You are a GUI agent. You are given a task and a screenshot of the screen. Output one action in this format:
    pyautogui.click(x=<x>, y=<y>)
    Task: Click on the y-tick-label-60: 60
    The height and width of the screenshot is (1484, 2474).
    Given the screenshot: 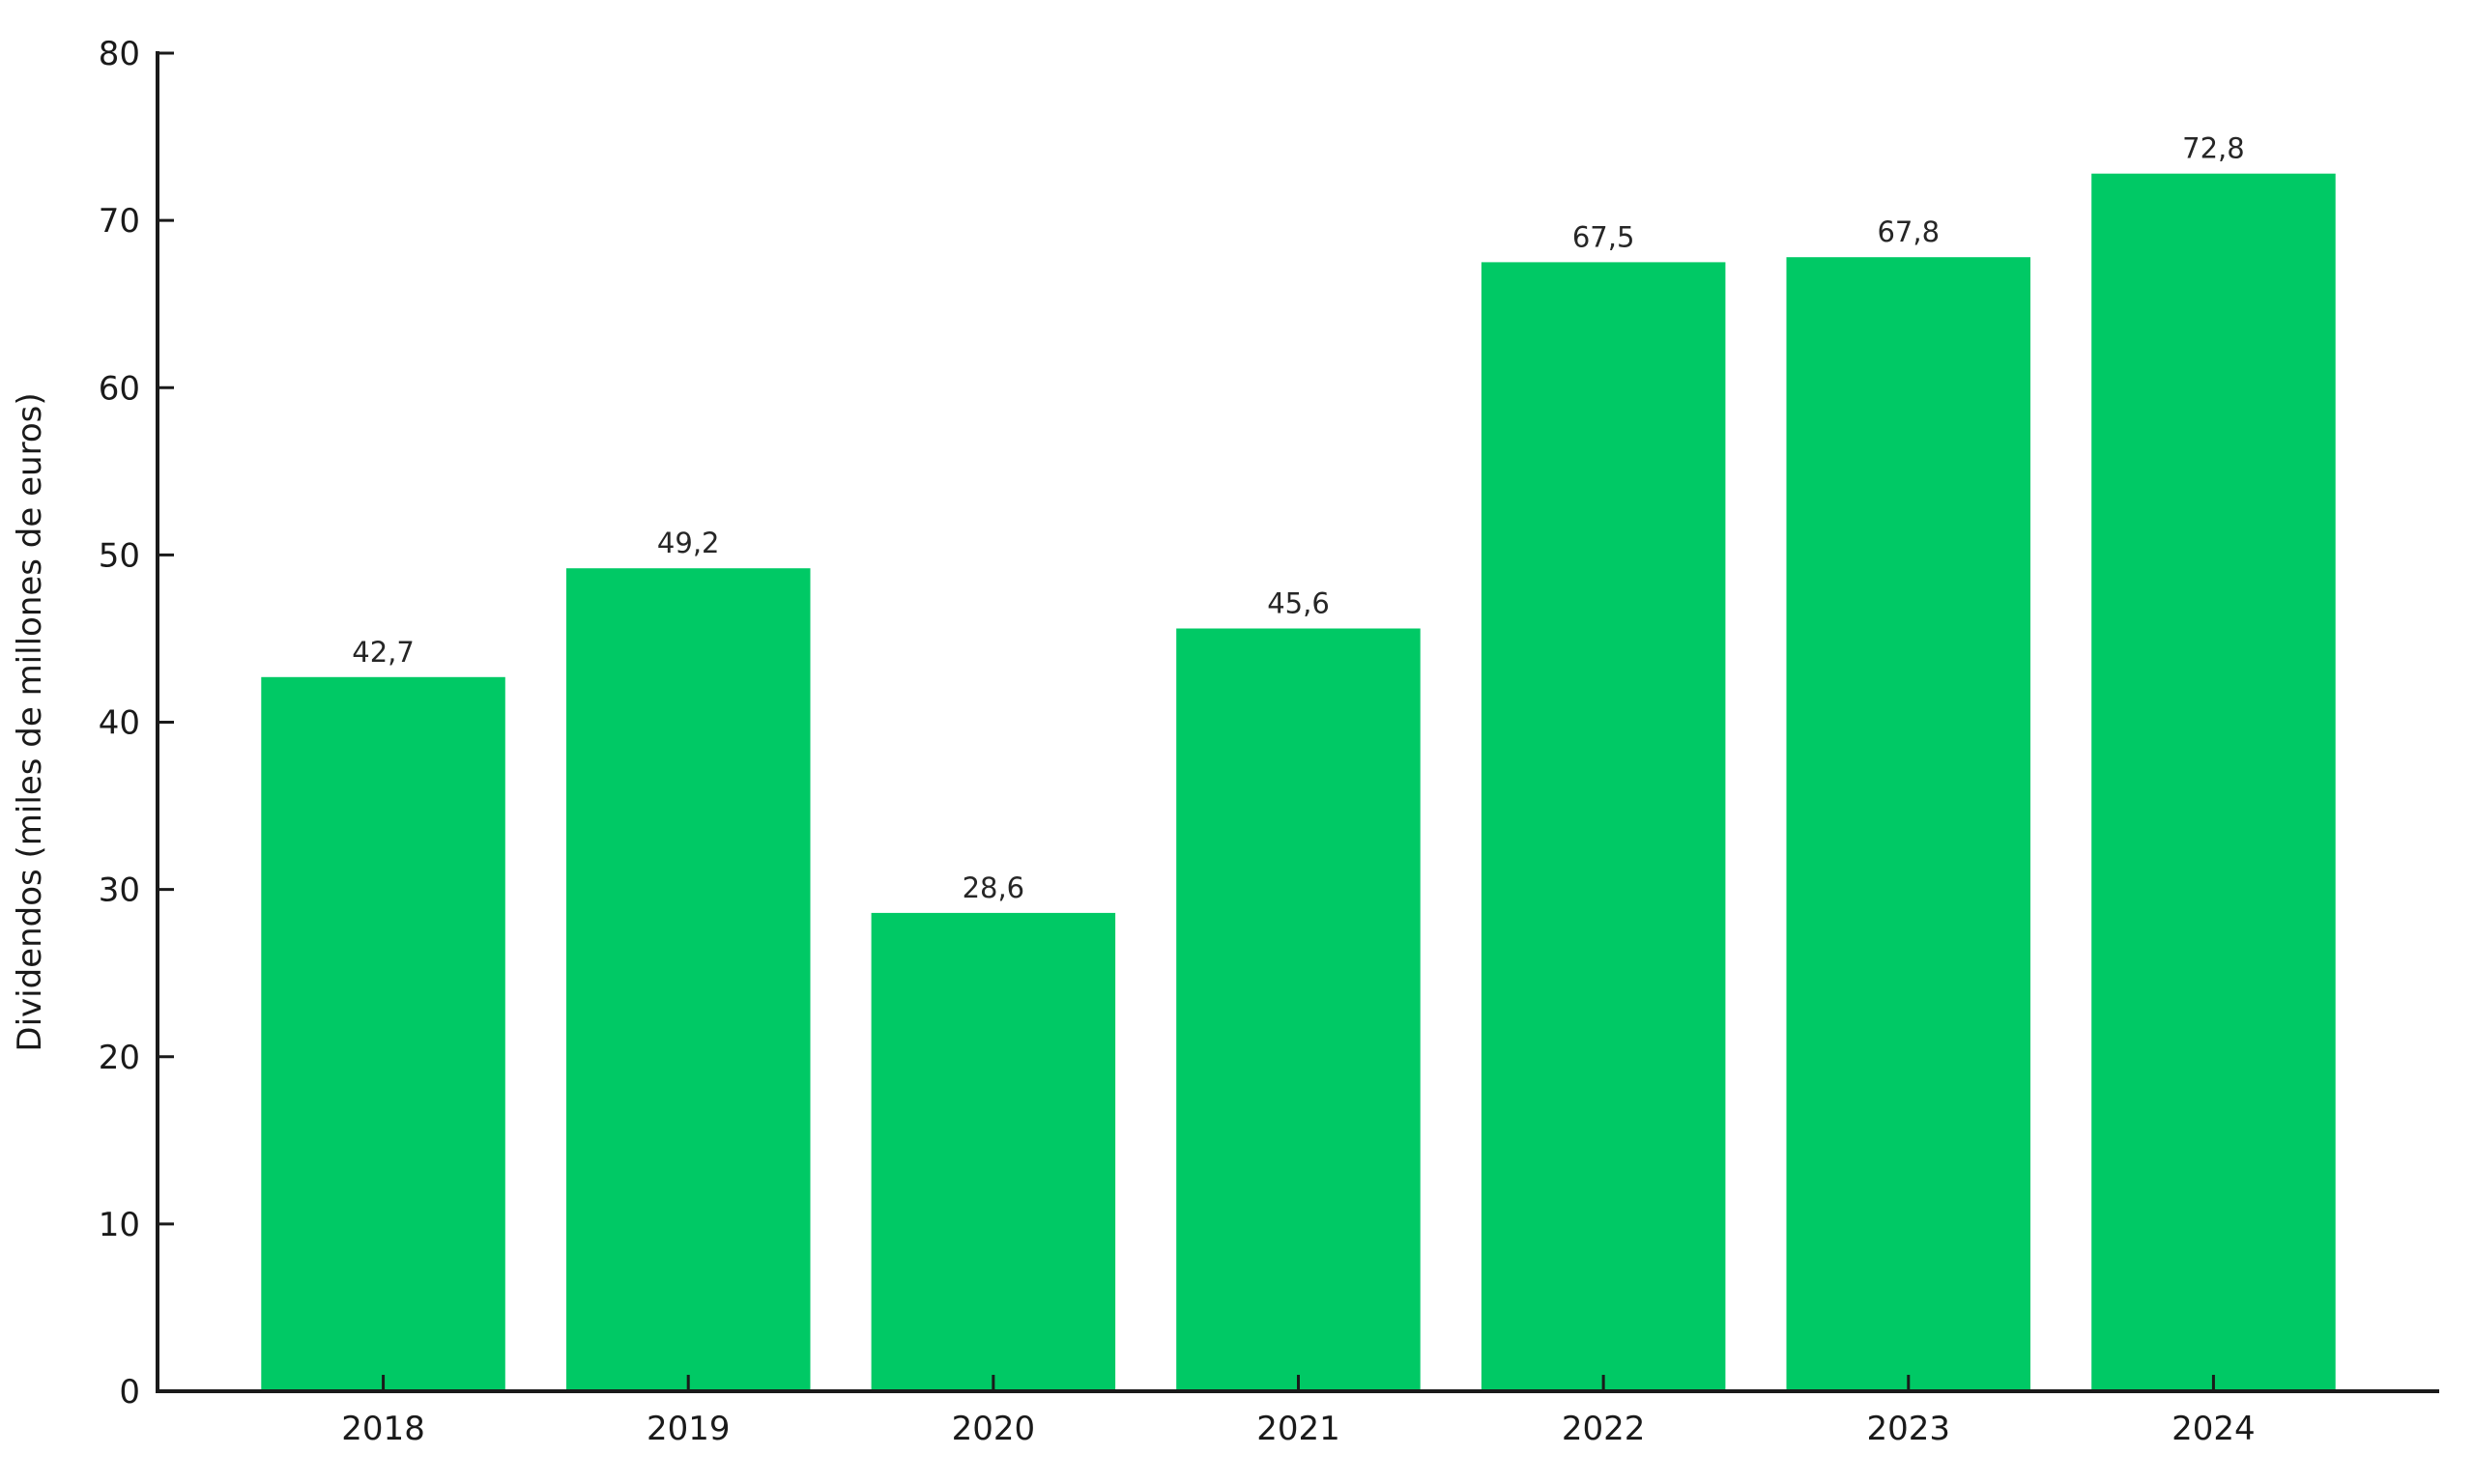 What is the action you would take?
    pyautogui.click(x=120, y=389)
    